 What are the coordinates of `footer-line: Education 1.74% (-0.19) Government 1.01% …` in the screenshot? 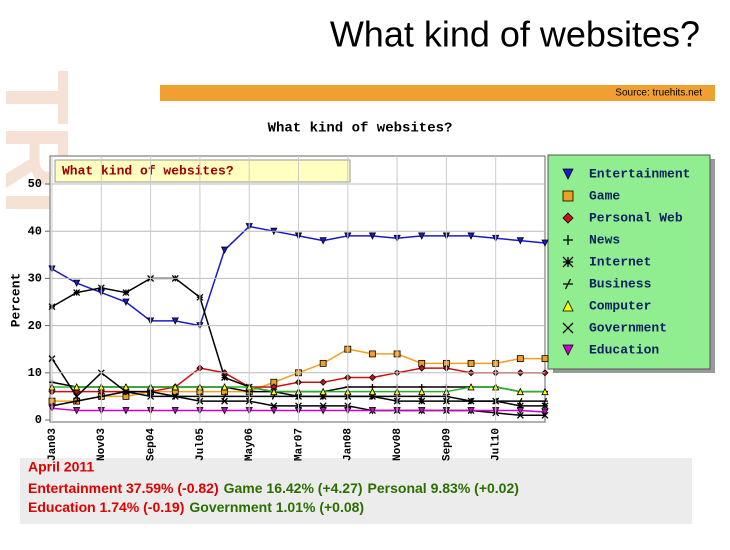 It's located at (196, 507).